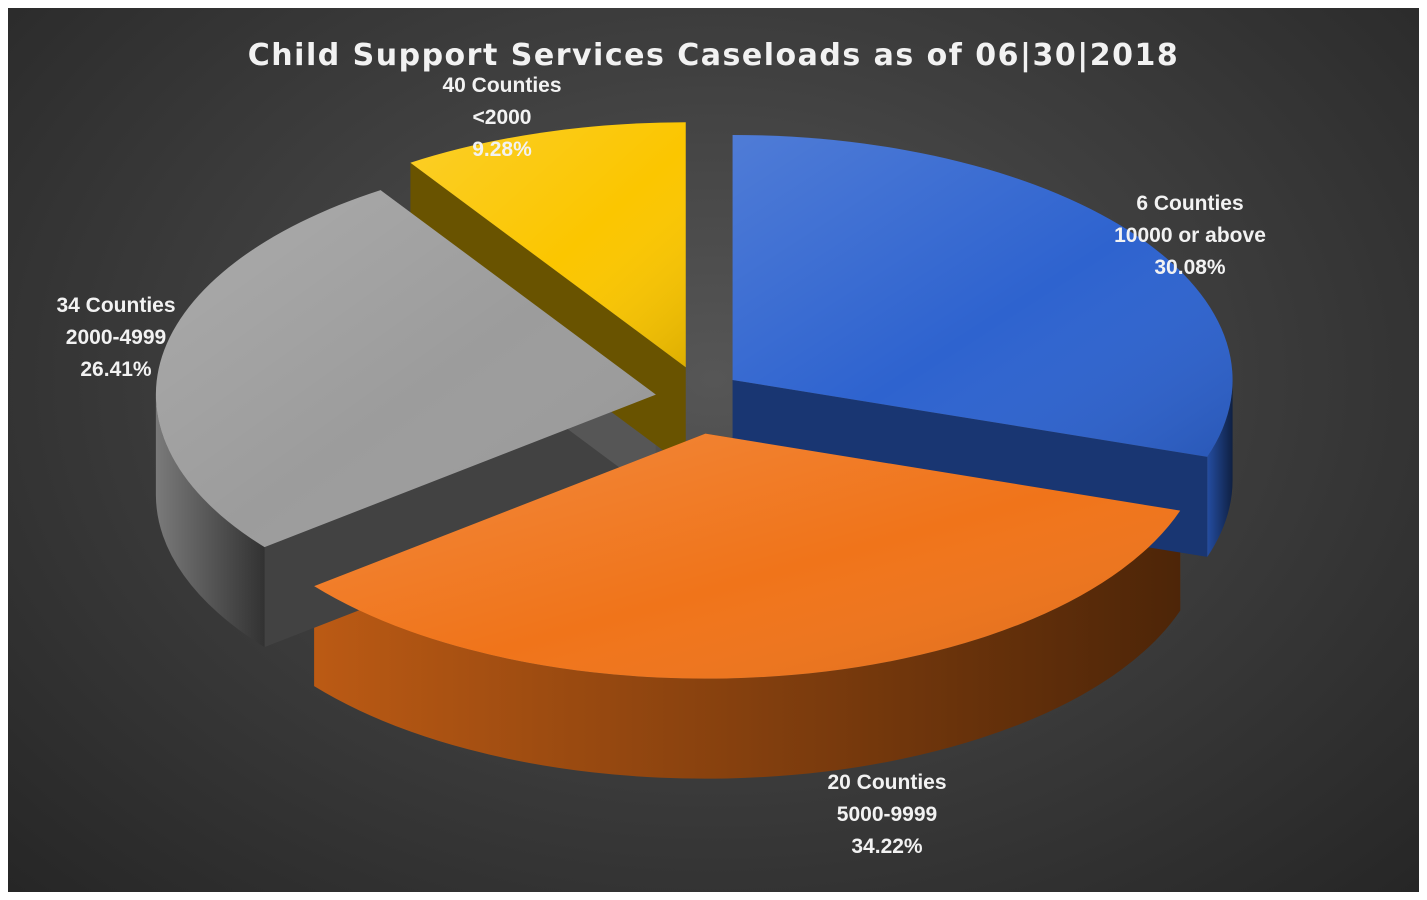  Describe the element at coordinates (502, 85) in the screenshot. I see `slice-label-counties: 40 Counties` at that location.